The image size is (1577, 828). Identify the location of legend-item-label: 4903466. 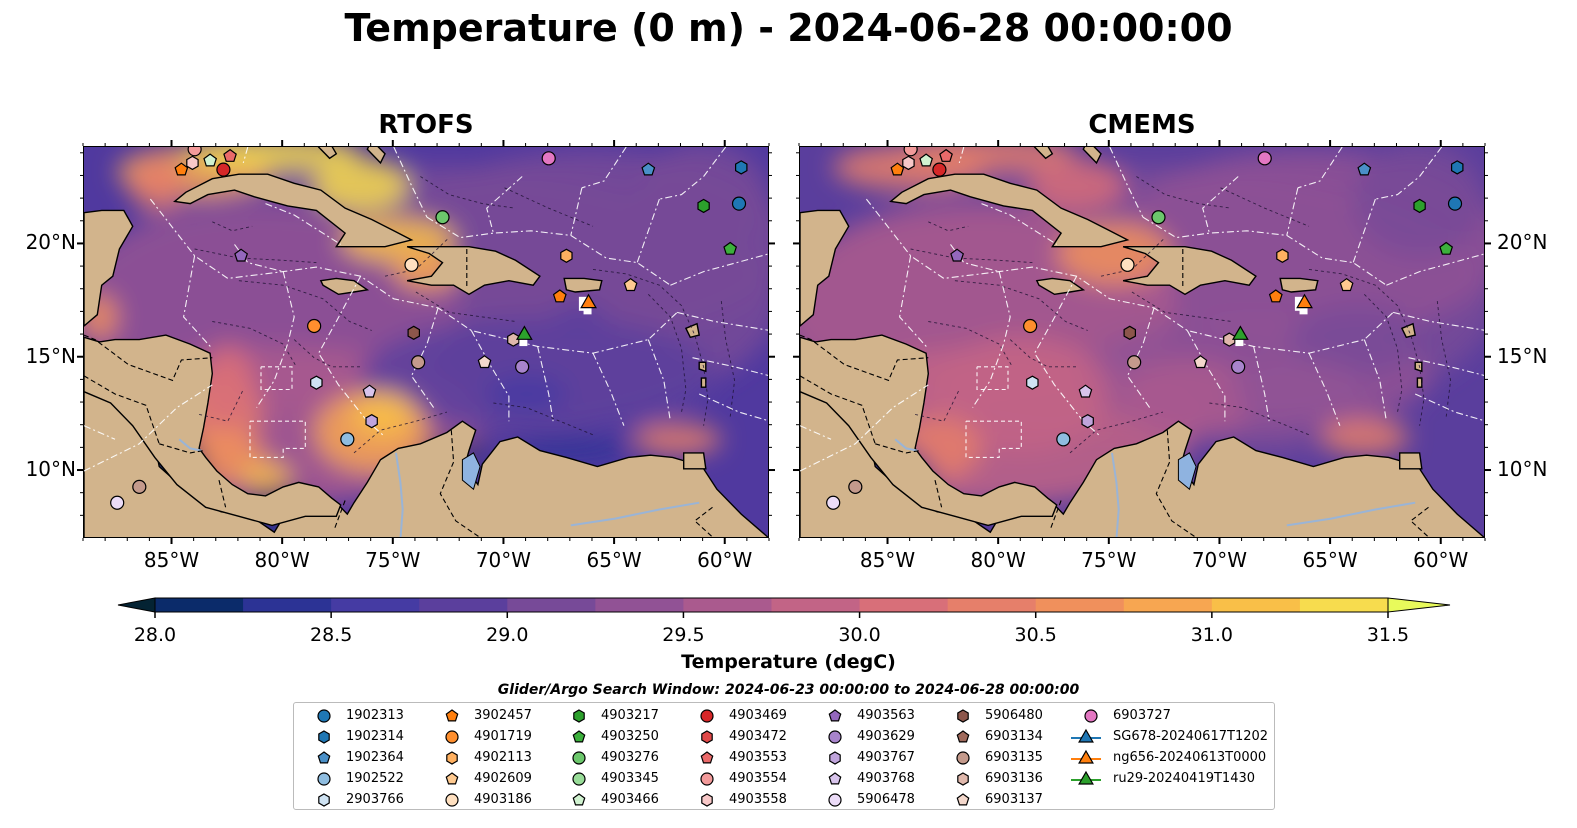
(630, 799).